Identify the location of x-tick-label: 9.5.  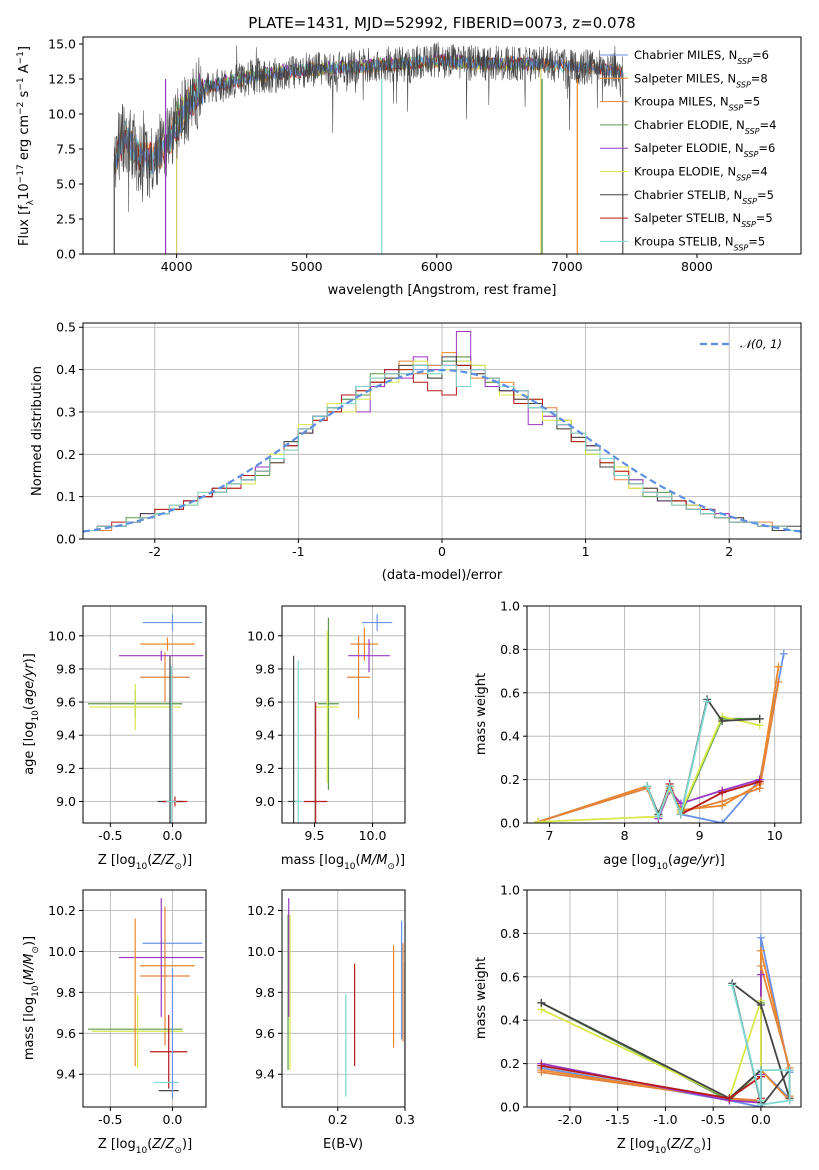
(315, 835).